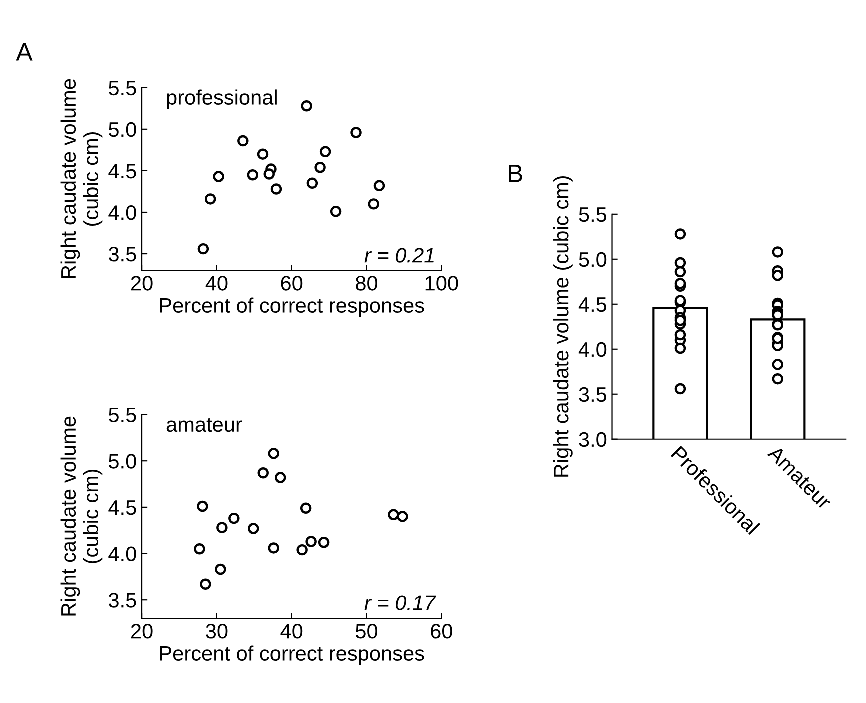 This screenshot has height=703, width=866. I want to click on text: B, so click(515, 173).